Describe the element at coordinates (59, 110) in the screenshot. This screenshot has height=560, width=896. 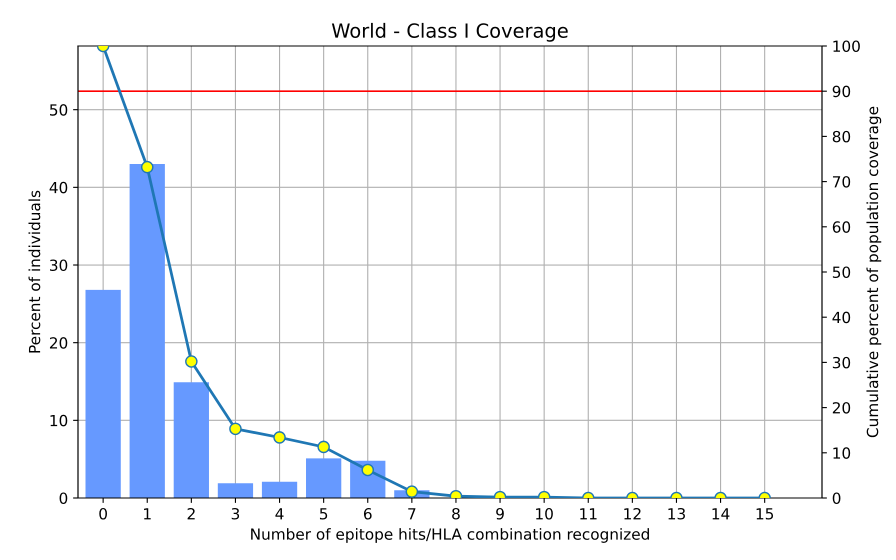
I see `y-tick-label: 50` at that location.